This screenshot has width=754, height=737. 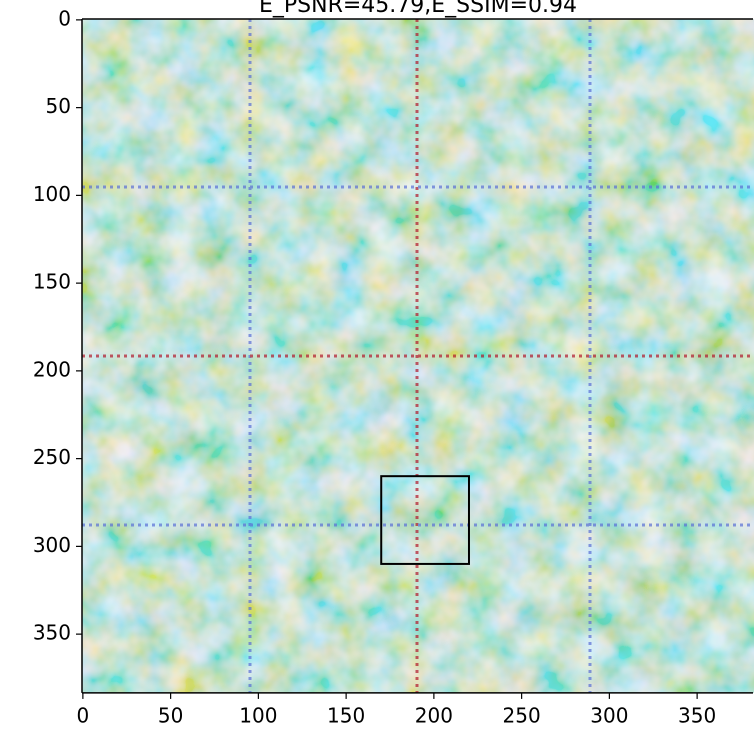 I want to click on y-tick-label: 200, so click(x=52, y=369).